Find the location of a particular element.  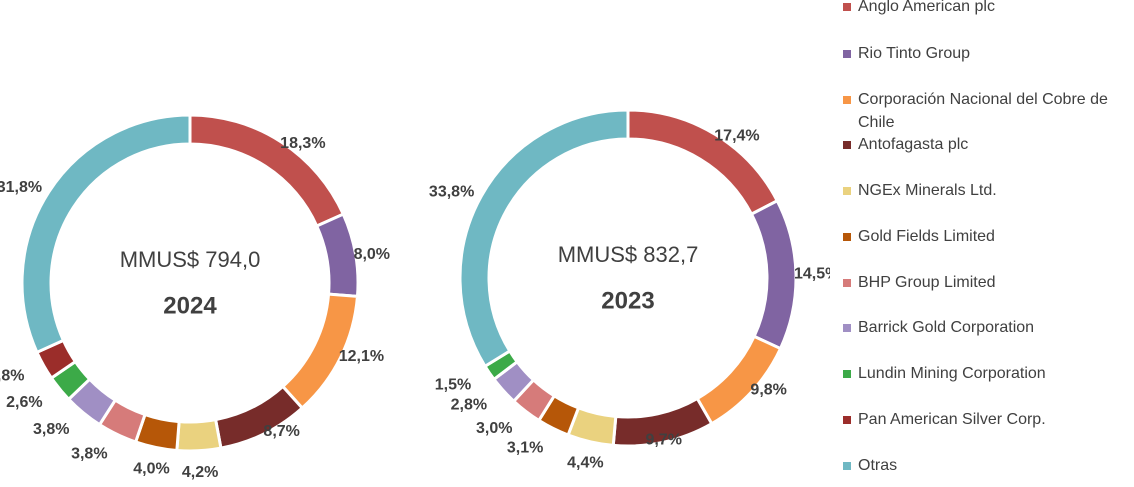

legend-label: Antofagasta plc is located at coordinates (913, 144).